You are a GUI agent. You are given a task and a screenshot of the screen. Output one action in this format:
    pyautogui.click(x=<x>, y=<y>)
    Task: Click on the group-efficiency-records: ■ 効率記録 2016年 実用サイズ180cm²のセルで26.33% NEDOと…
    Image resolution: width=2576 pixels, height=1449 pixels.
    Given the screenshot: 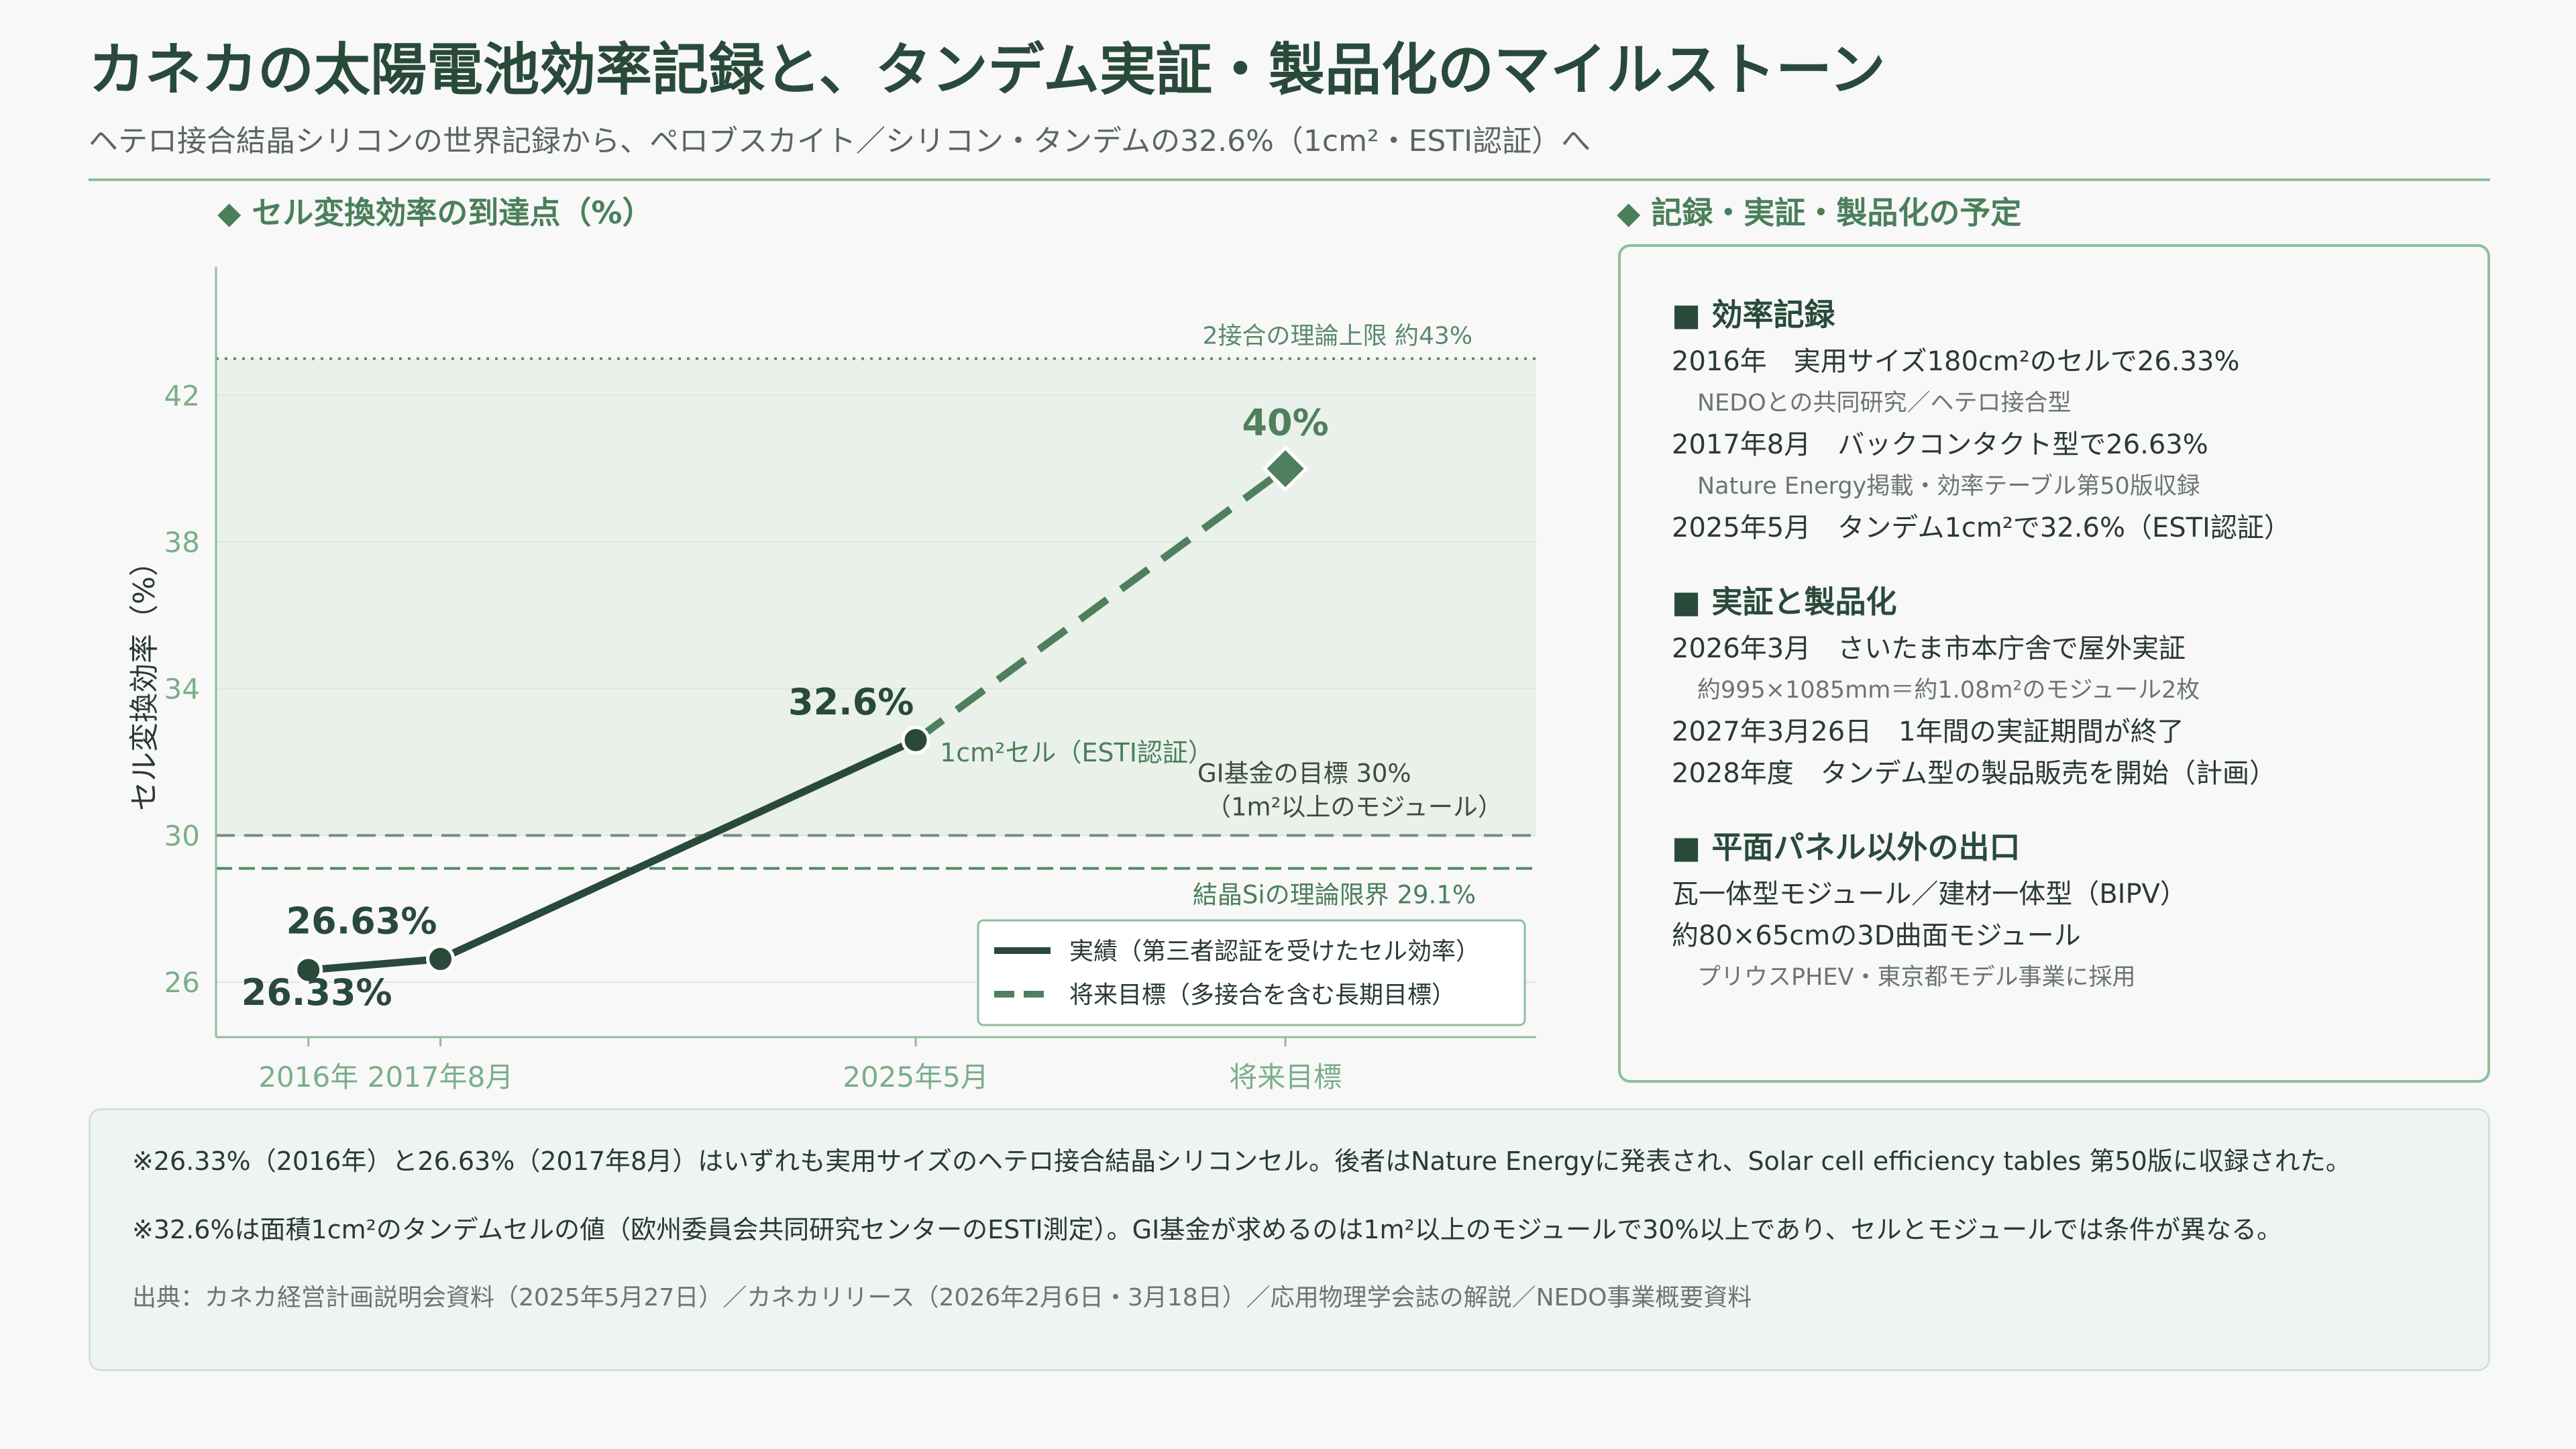 What is the action you would take?
    pyautogui.click(x=2079, y=418)
    